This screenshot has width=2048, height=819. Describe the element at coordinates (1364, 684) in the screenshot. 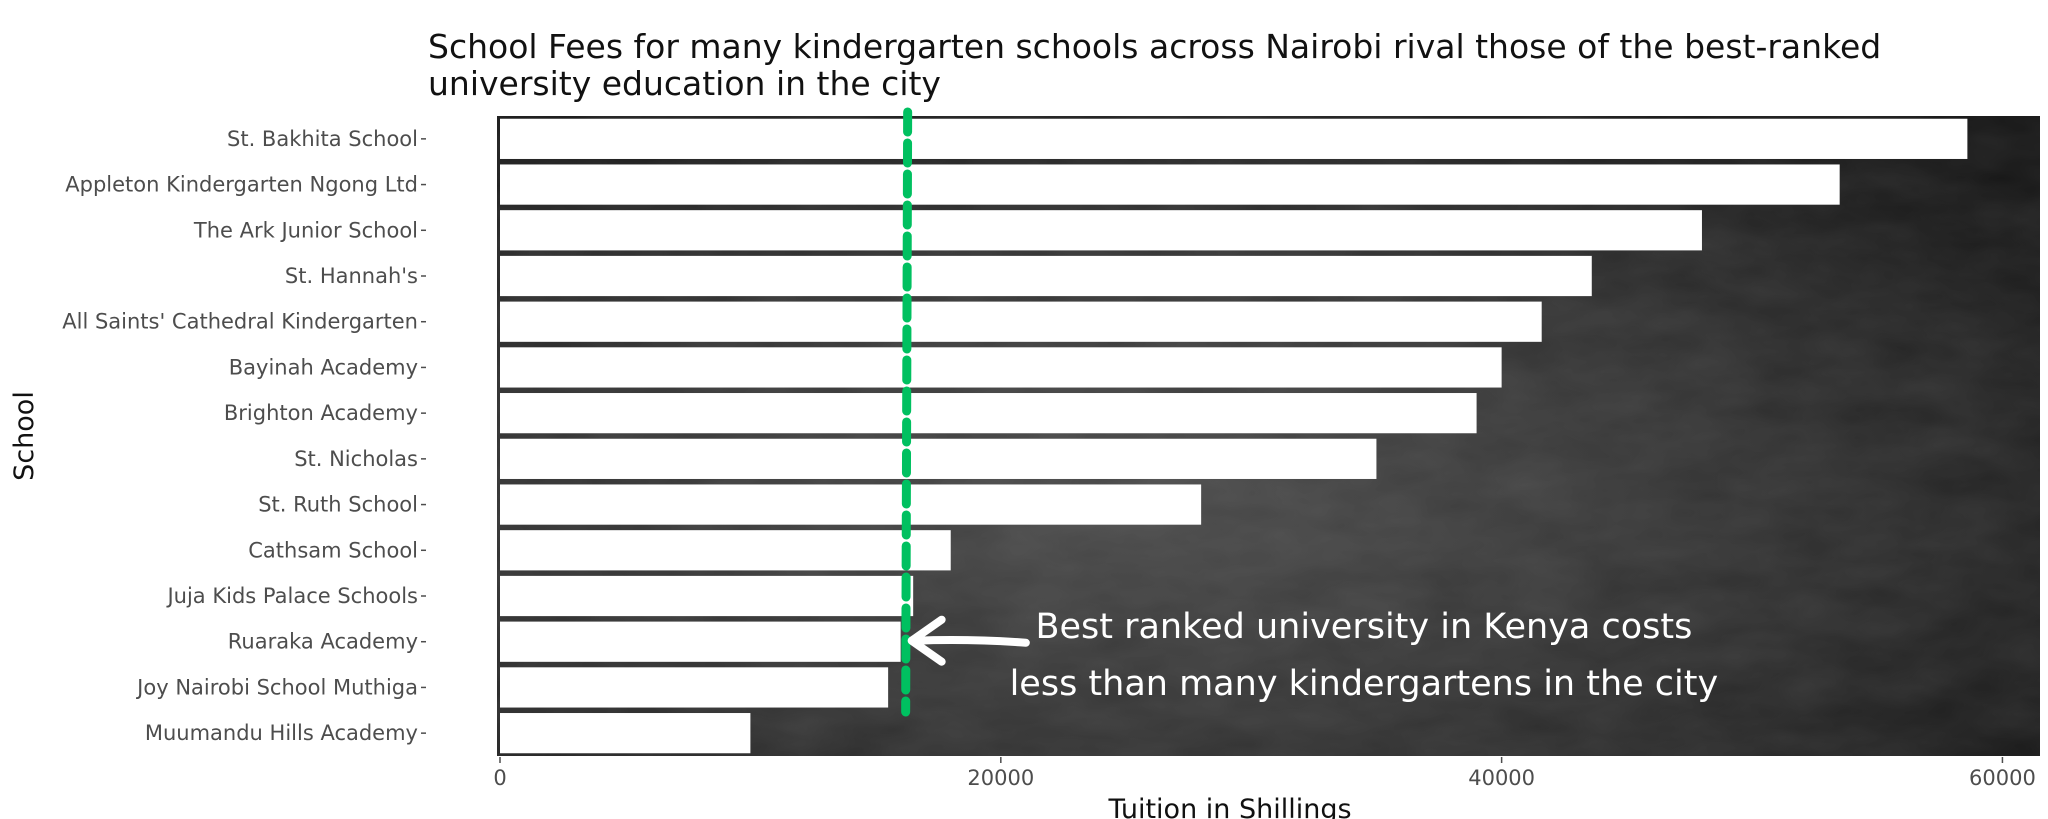

I see `annotation-text: less than many kindergartens in the city` at that location.